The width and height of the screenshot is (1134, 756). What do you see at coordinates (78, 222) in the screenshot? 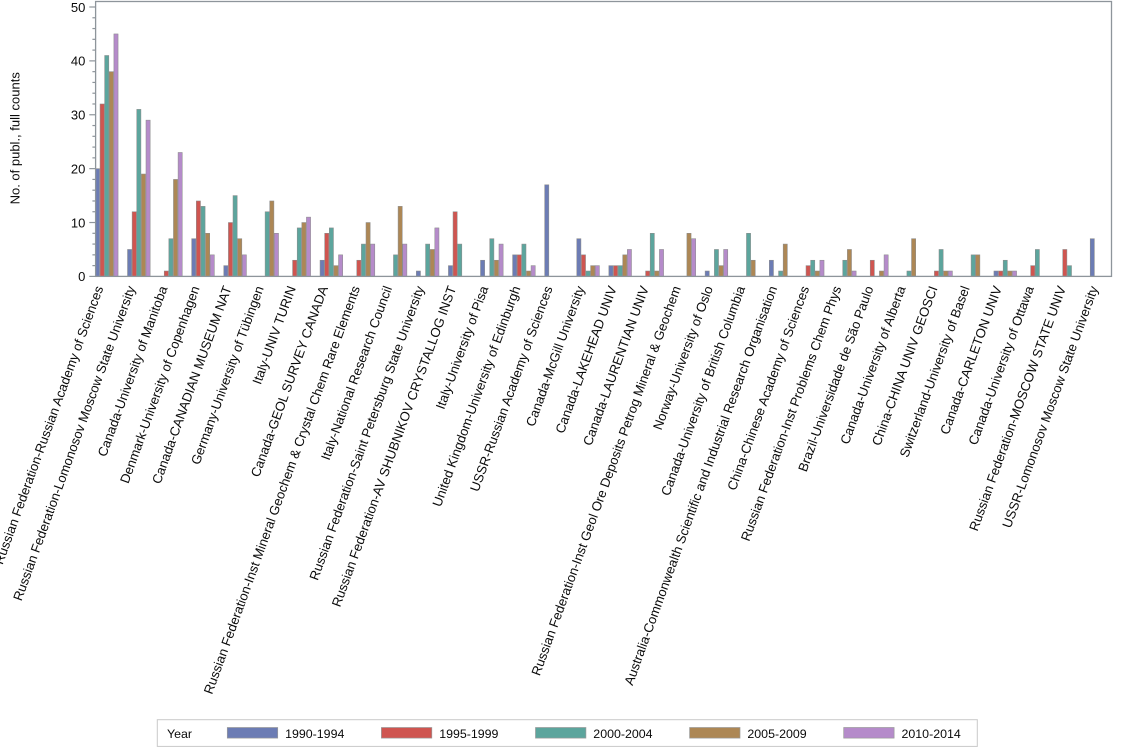
I see `svg-text: 10` at bounding box center [78, 222].